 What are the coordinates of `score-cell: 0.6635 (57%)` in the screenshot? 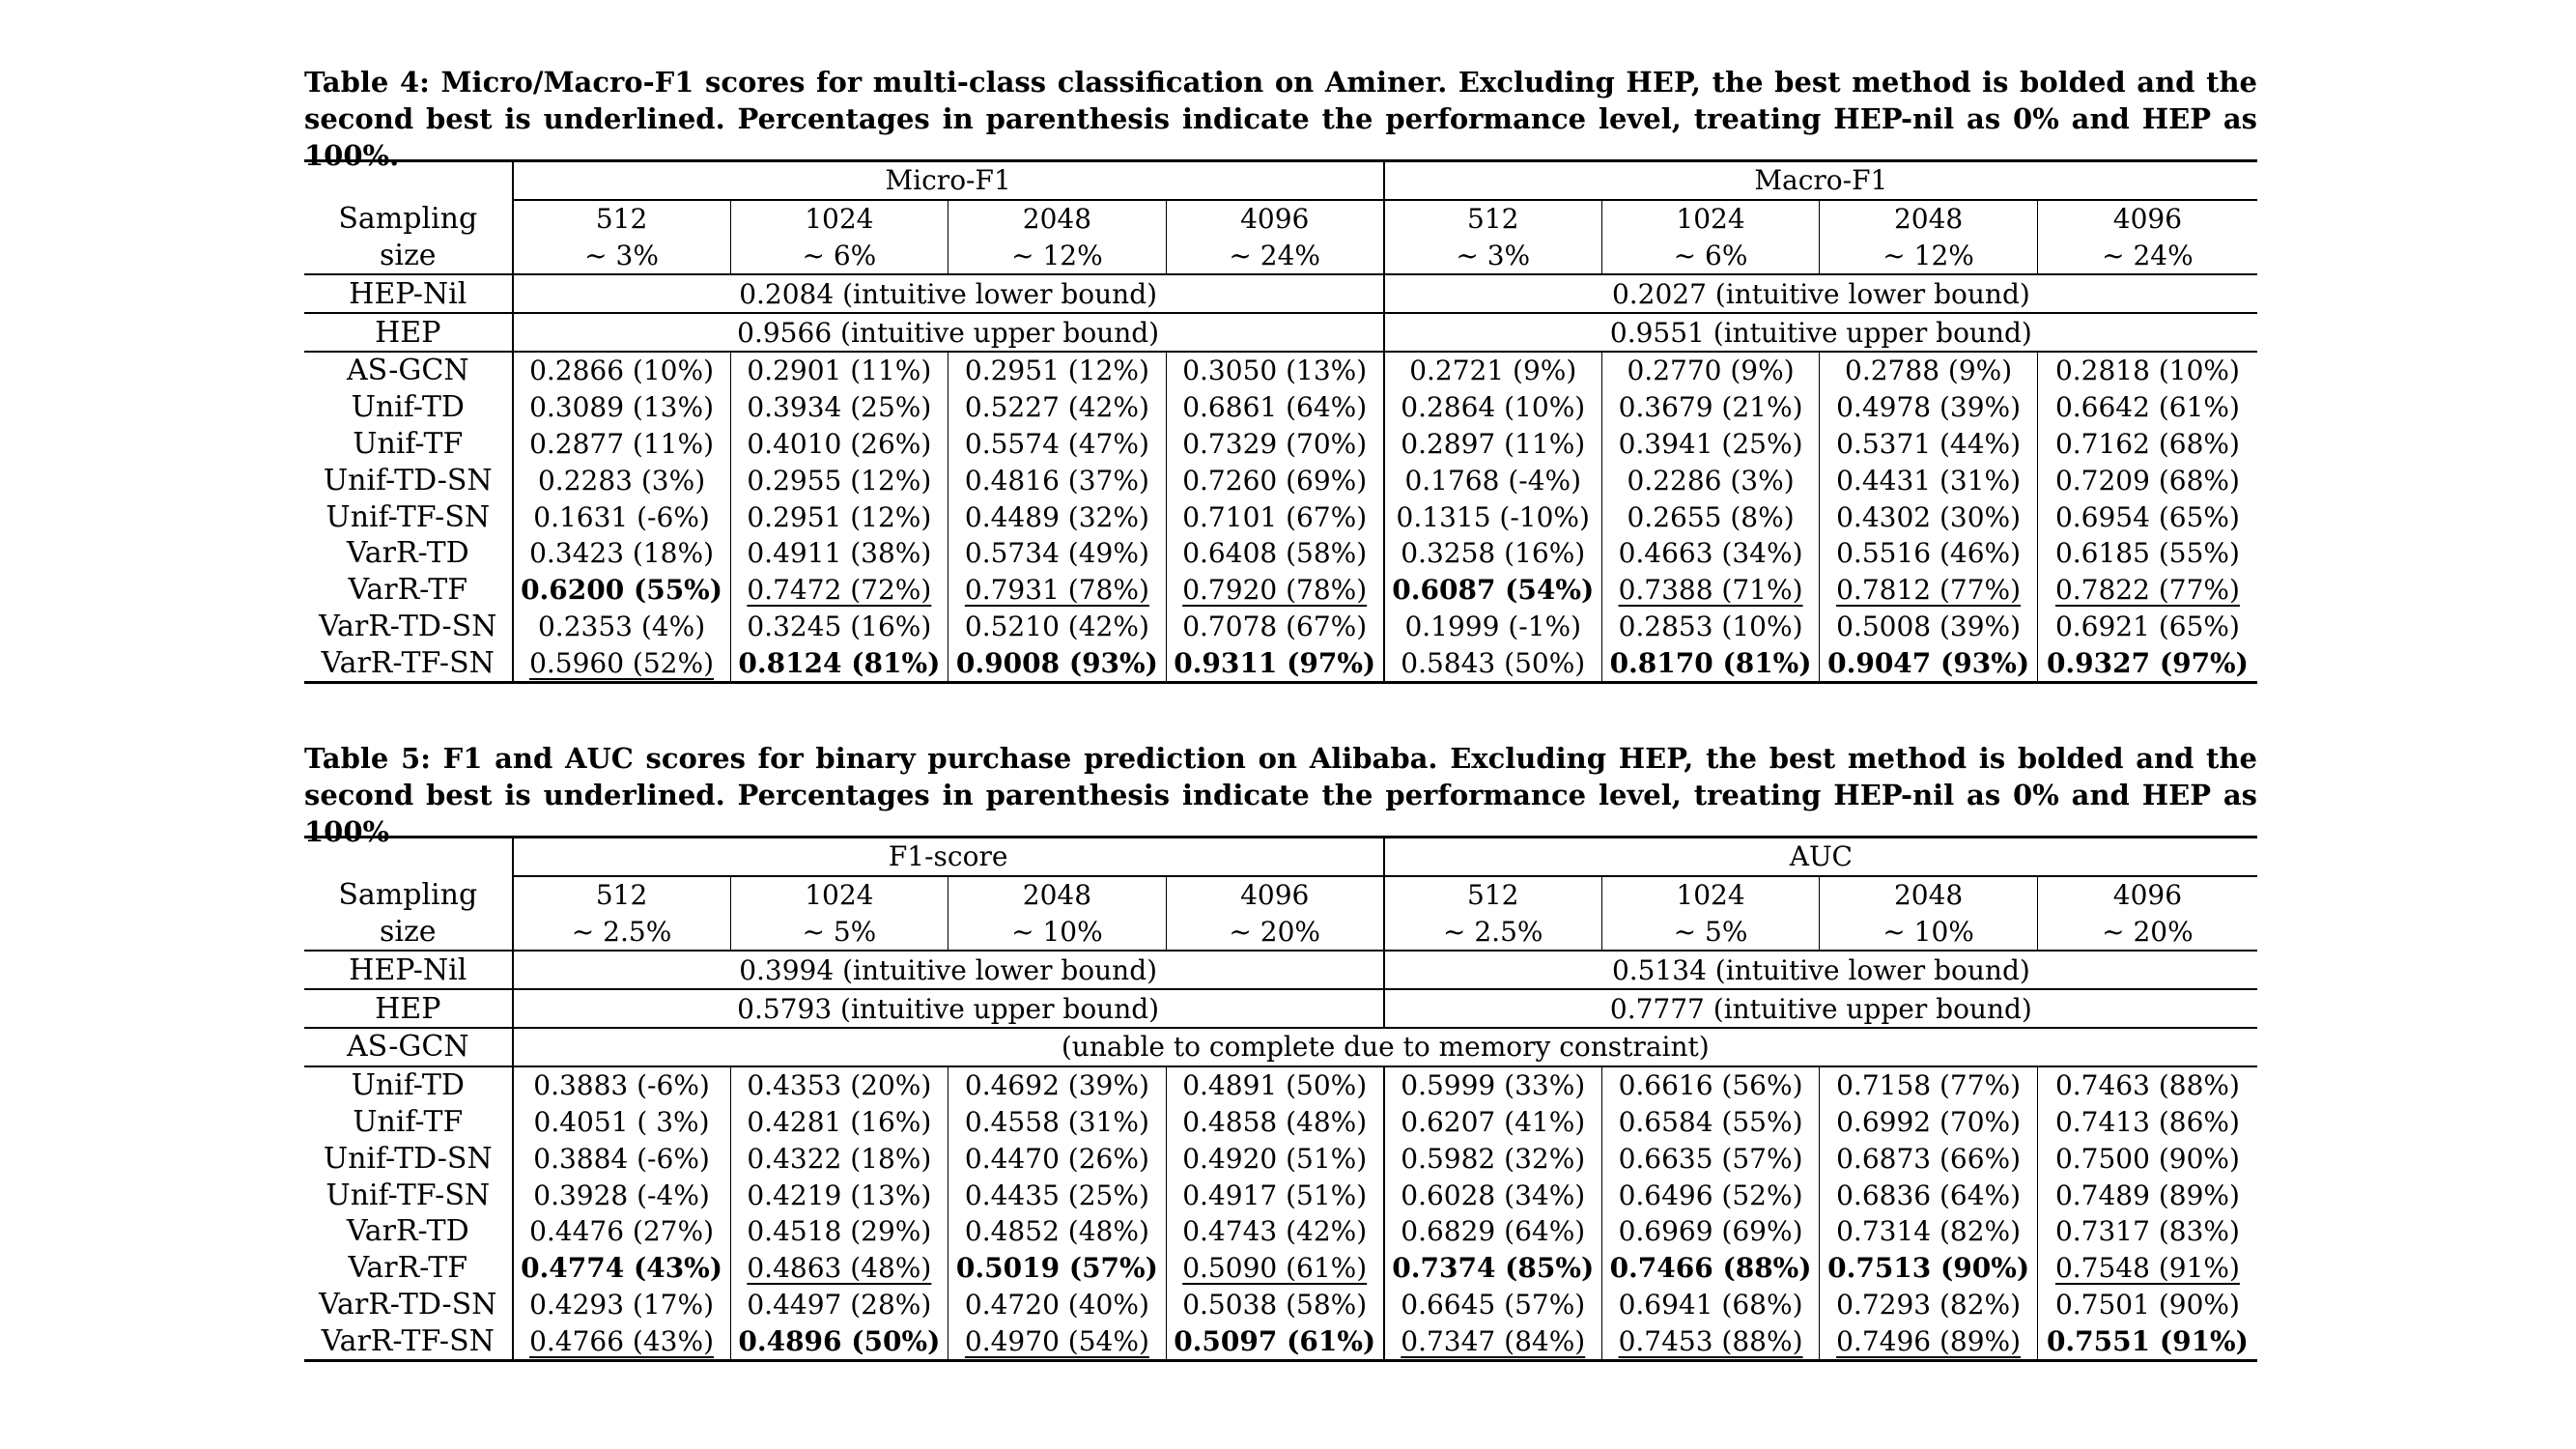 It's located at (1711, 1159).